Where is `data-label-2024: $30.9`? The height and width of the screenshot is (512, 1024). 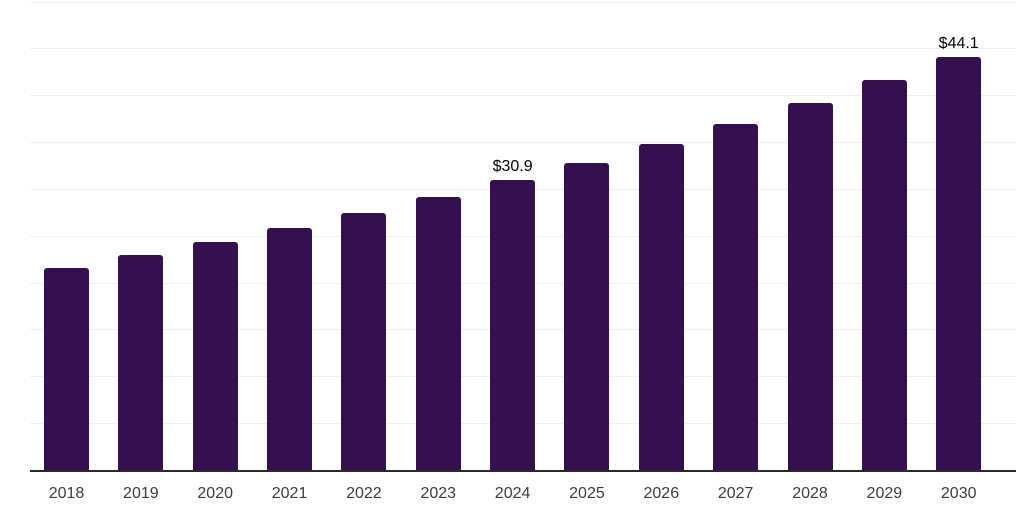
data-label-2024: $30.9 is located at coordinates (512, 167).